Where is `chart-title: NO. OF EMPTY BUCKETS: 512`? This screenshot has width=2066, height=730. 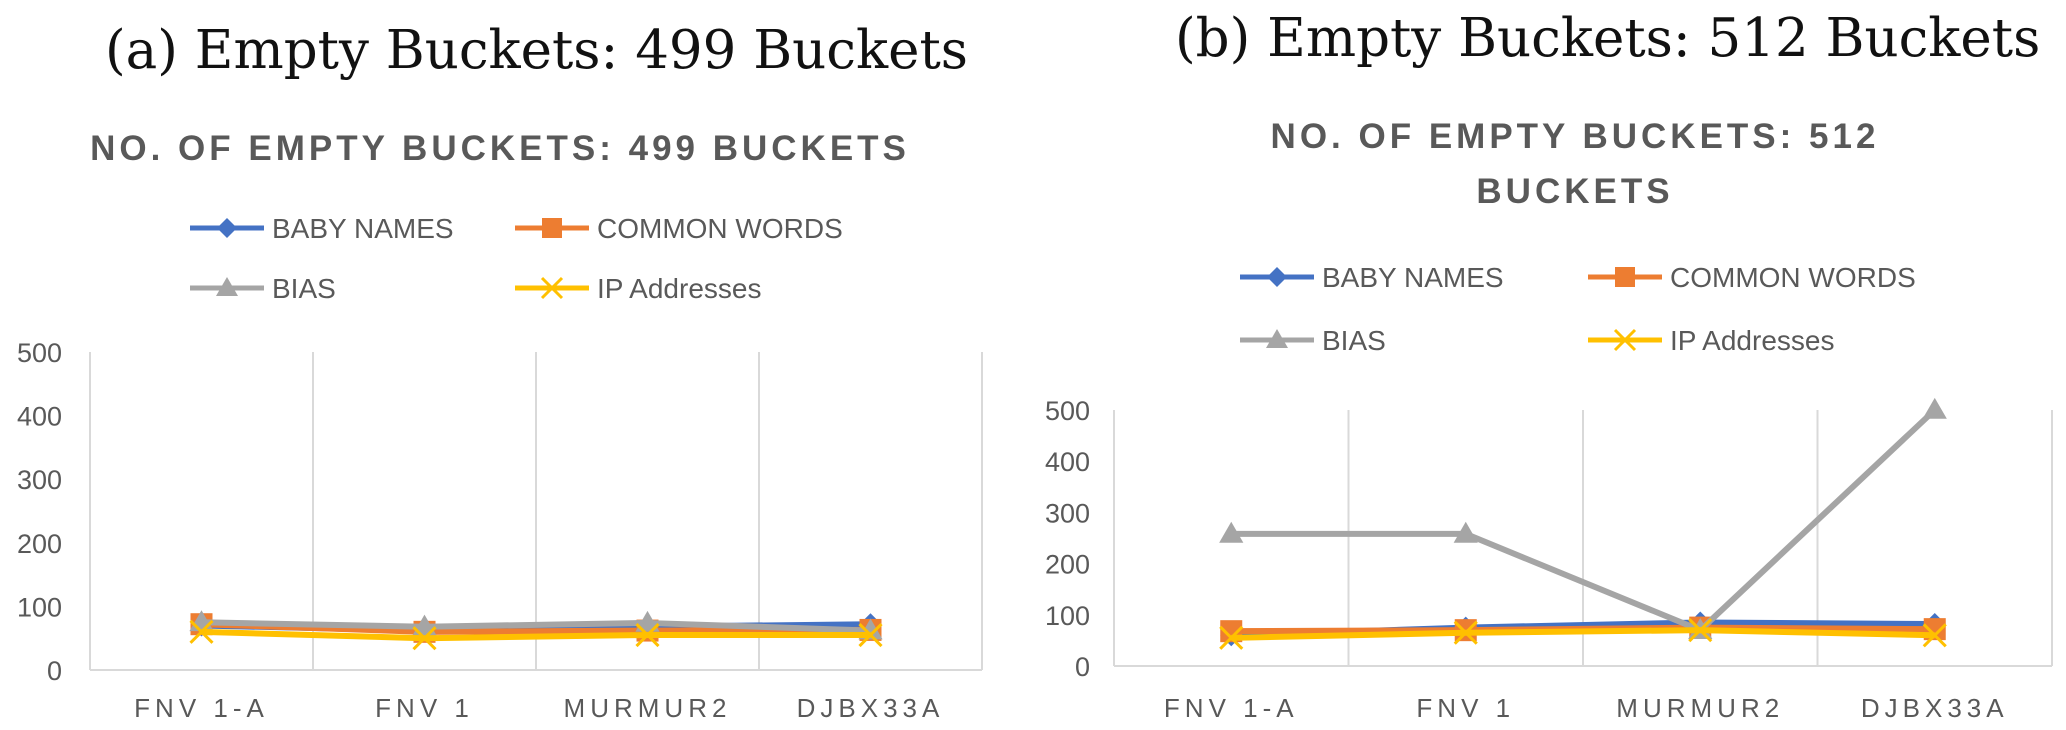
chart-title: NO. OF EMPTY BUCKETS: 512 is located at coordinates (1575, 136).